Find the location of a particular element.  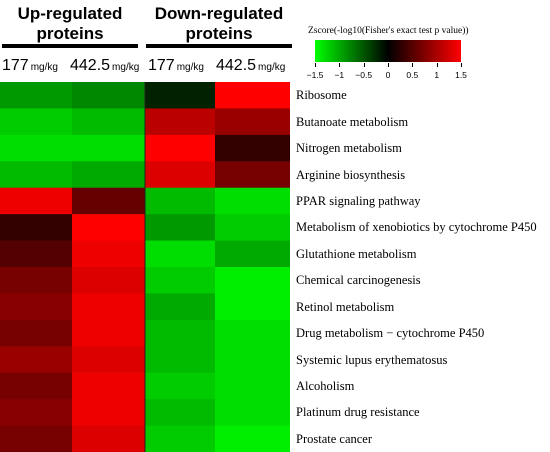

pathway-label: Retinol metabolism is located at coordinates (345, 306).